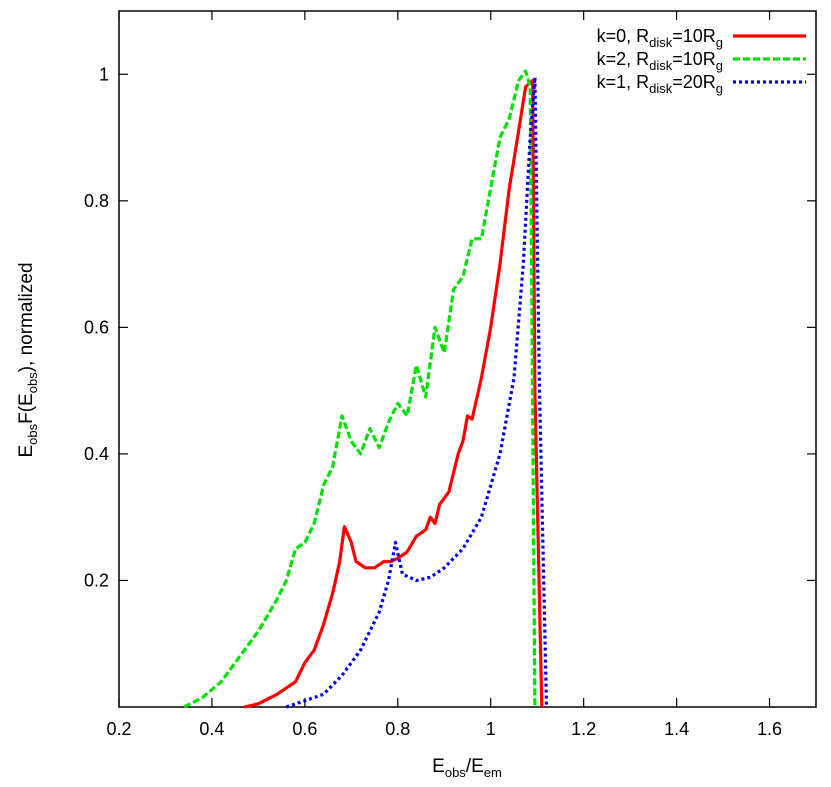 This screenshot has height=787, width=831. Describe the element at coordinates (96, 454) in the screenshot. I see `y-tick-label: 0.4` at that location.